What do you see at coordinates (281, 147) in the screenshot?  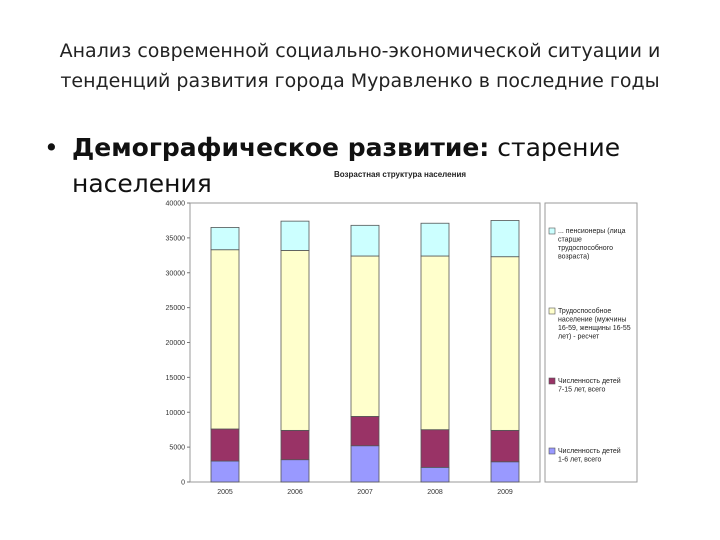 I see `bullet-bold-text: Демографическое развитие:` at bounding box center [281, 147].